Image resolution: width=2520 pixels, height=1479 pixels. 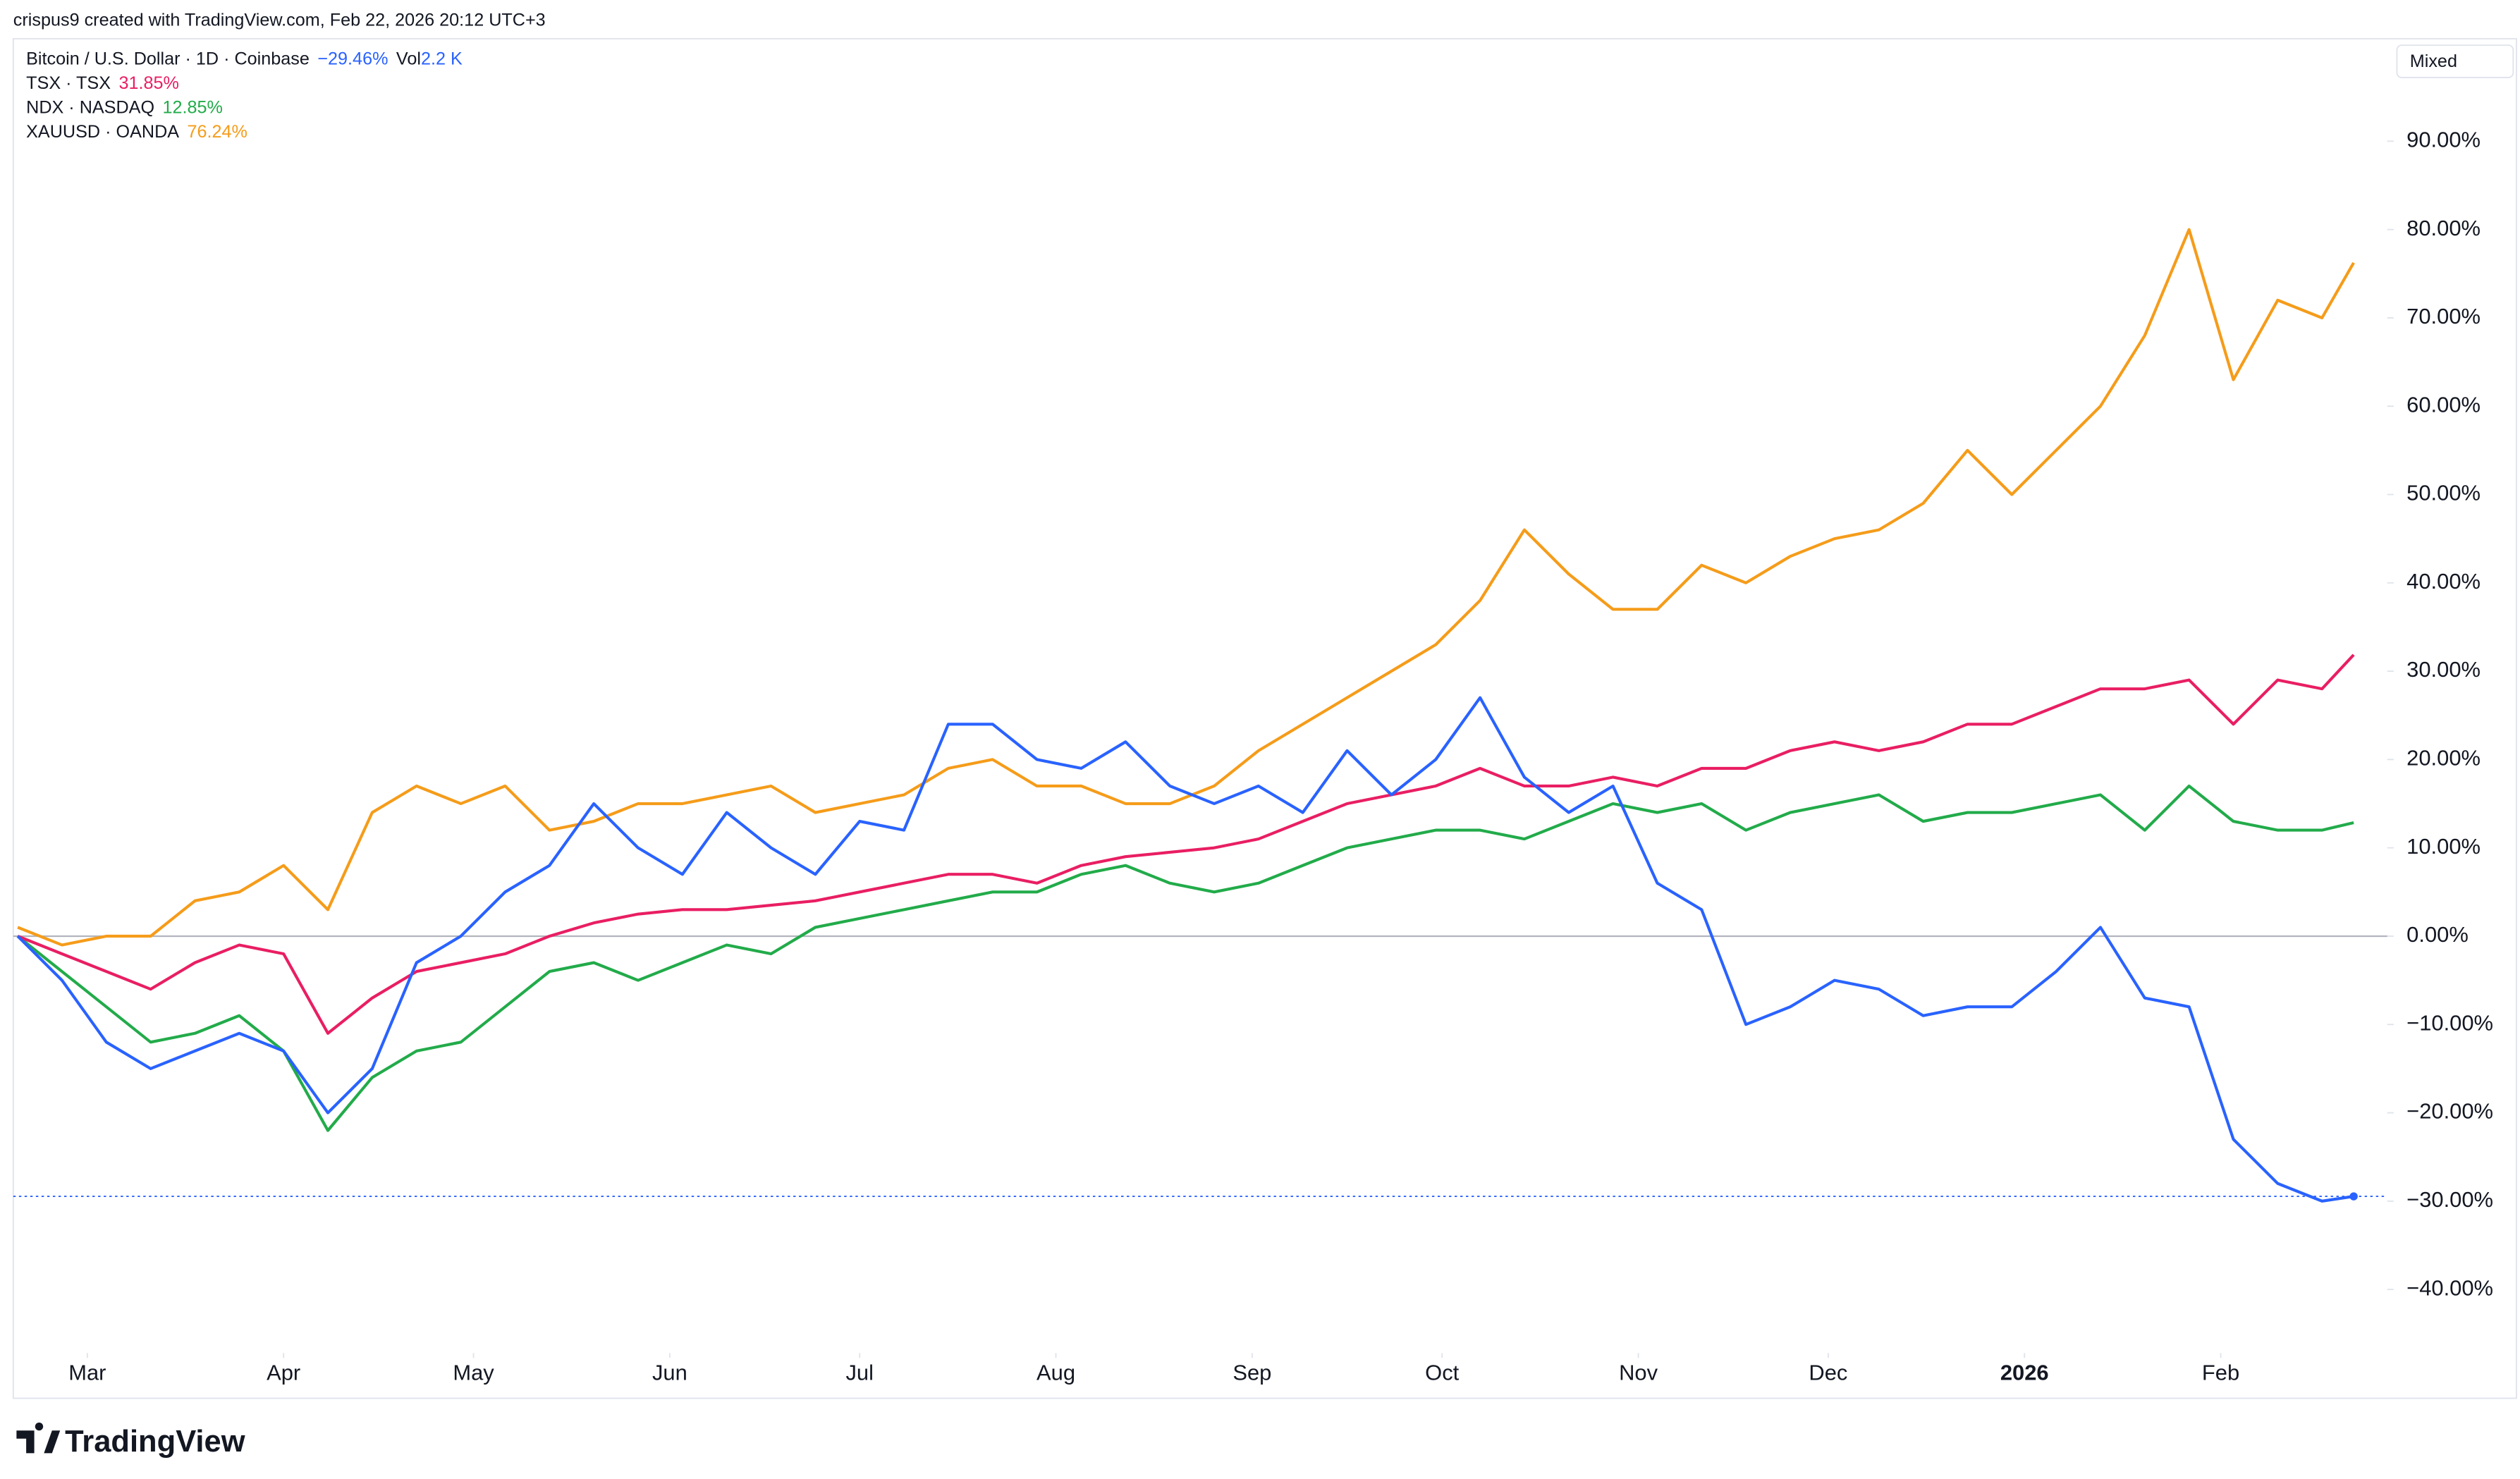 I want to click on legend-value: 31.85%, so click(x=148, y=83).